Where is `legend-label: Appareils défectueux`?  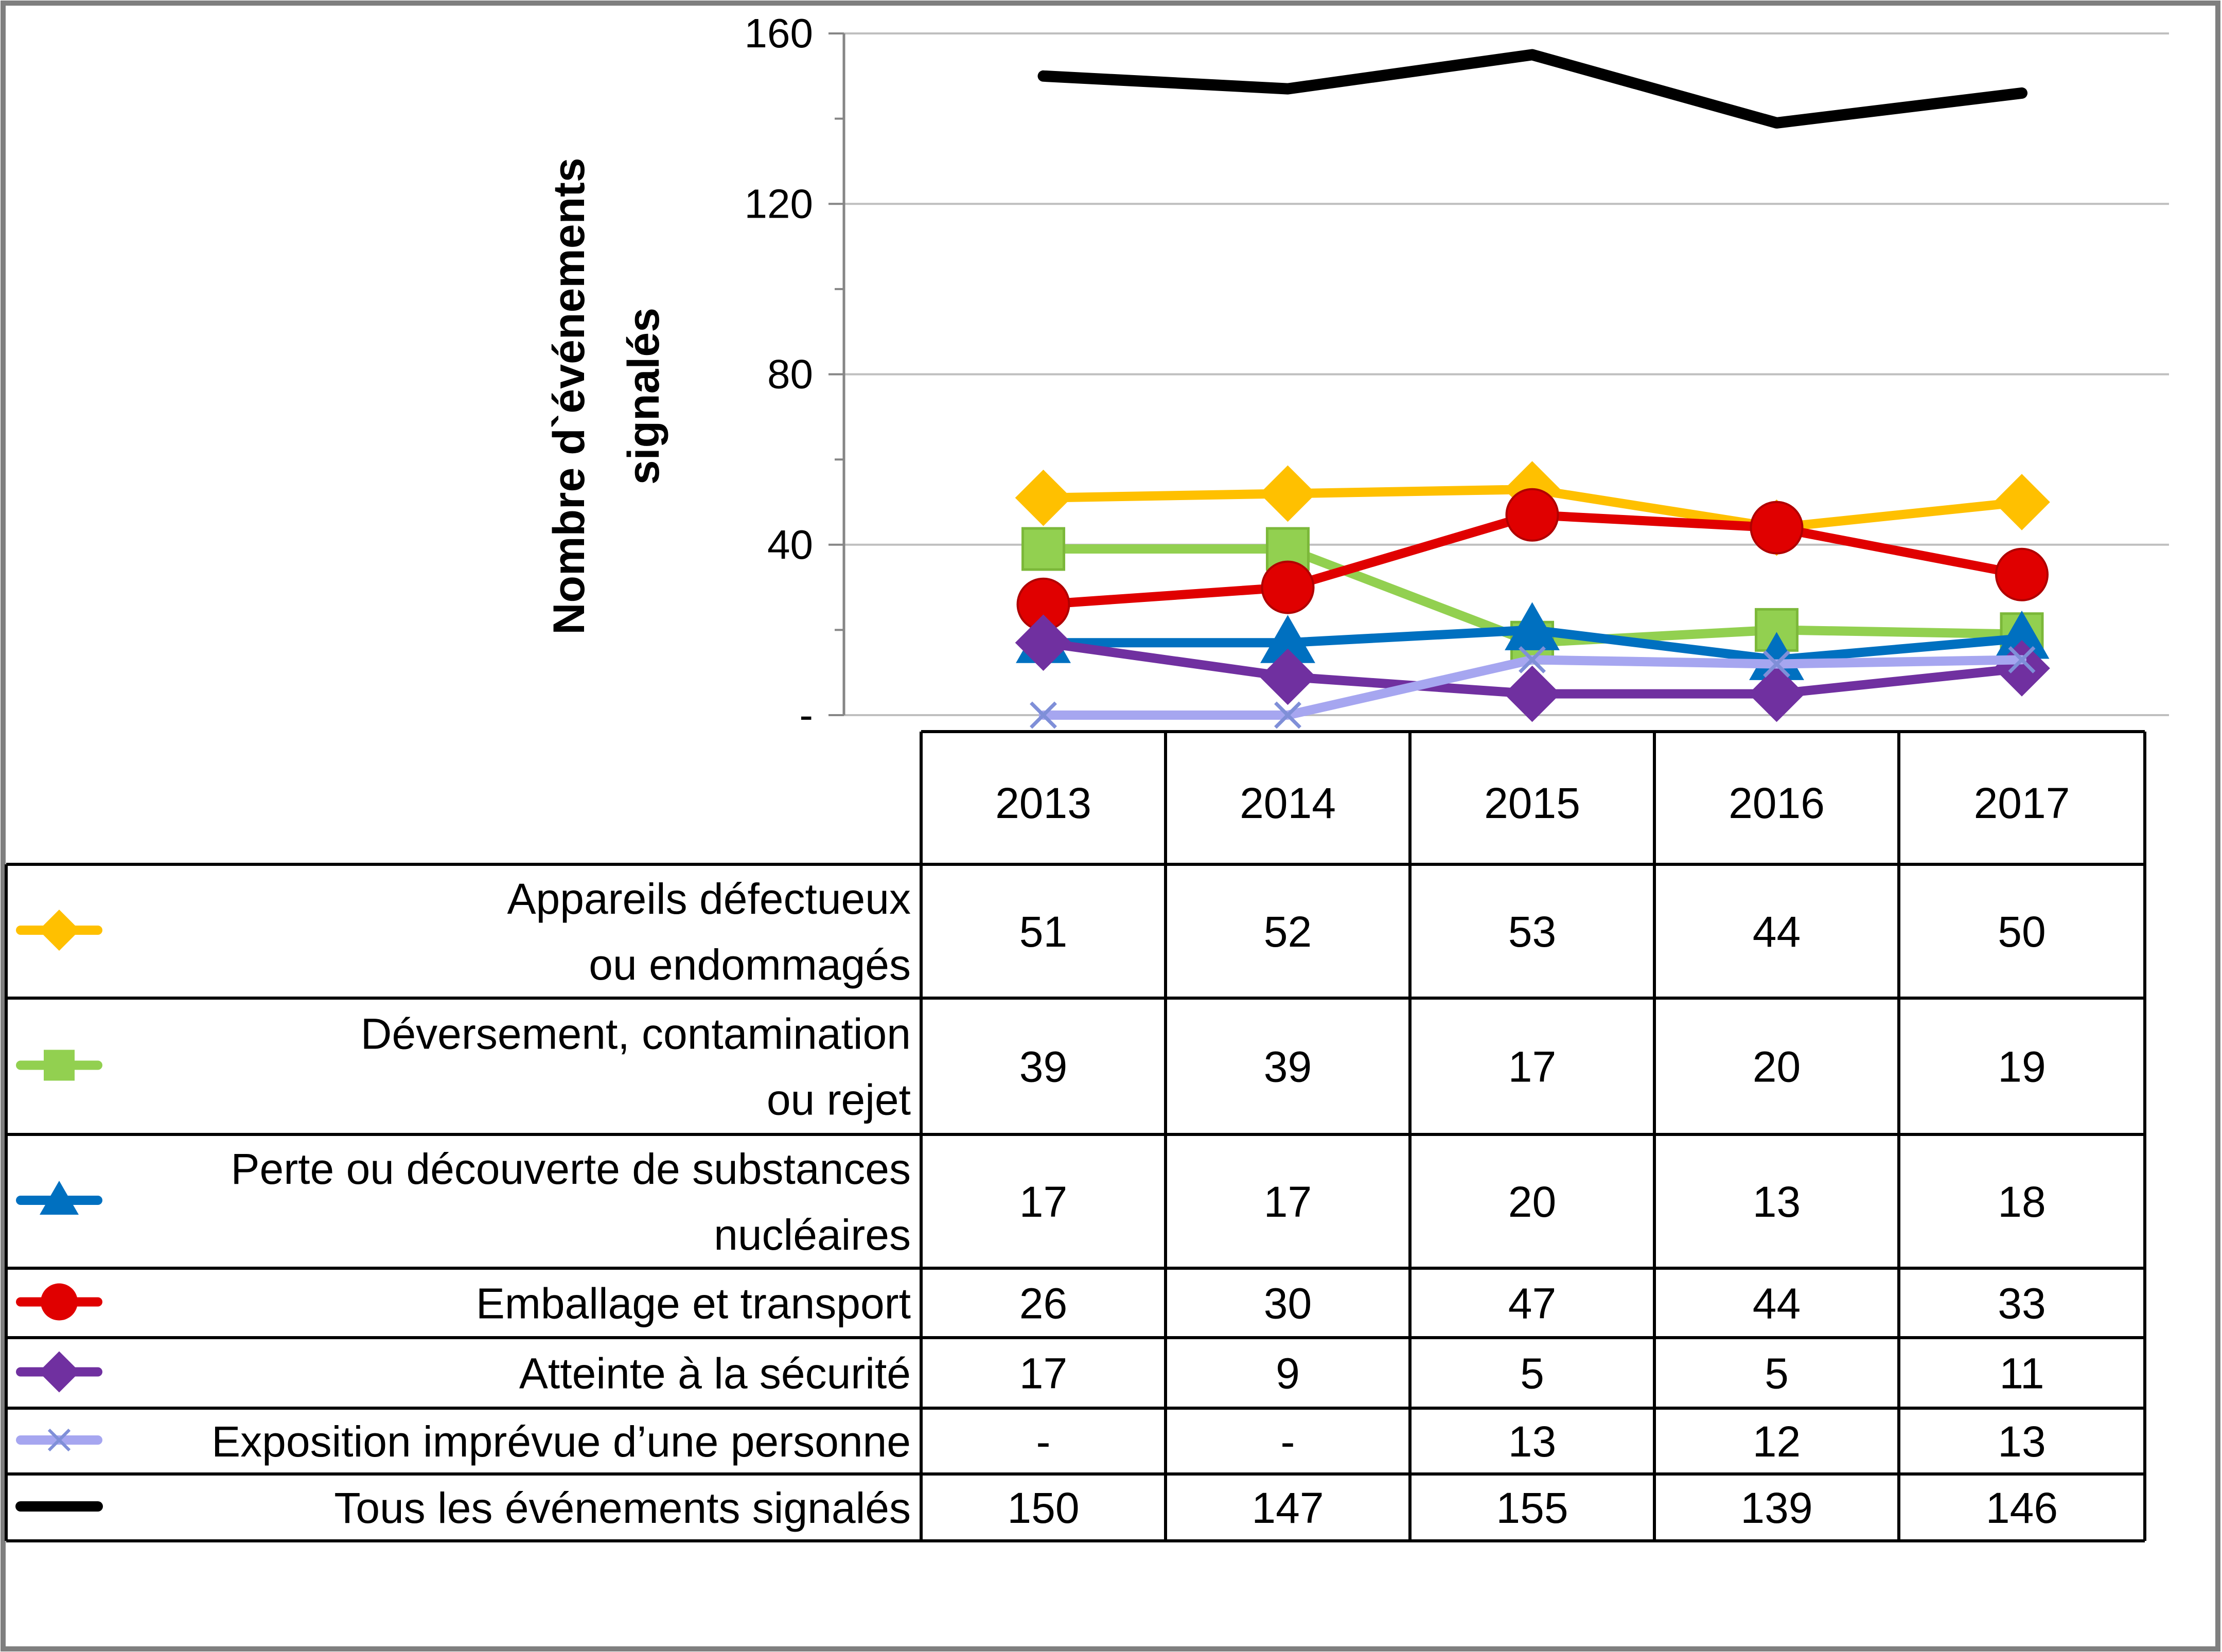 legend-label: Appareils défectueux is located at coordinates (709, 899).